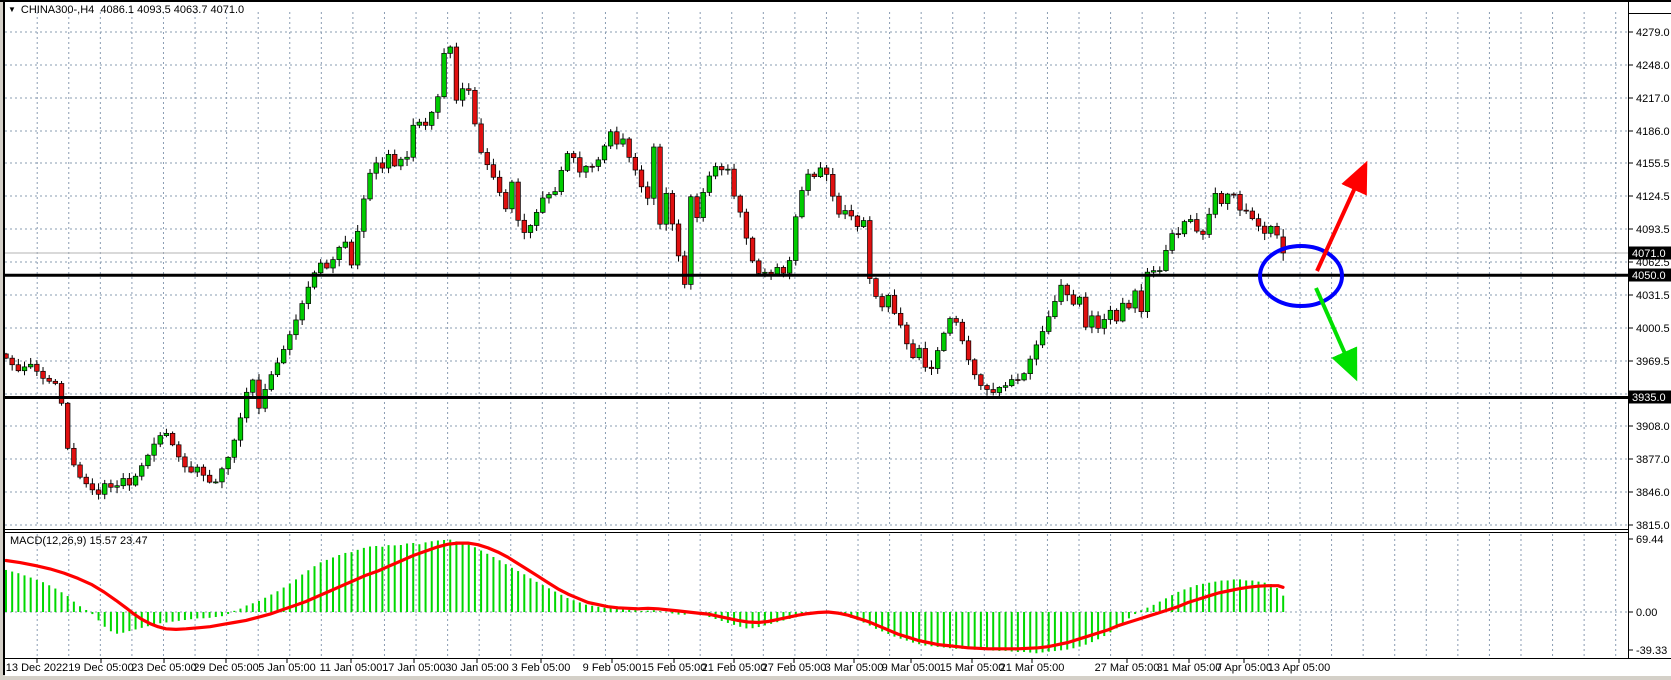 The height and width of the screenshot is (680, 1671). I want to click on price-tick-label: 4062.5, so click(1653, 263).